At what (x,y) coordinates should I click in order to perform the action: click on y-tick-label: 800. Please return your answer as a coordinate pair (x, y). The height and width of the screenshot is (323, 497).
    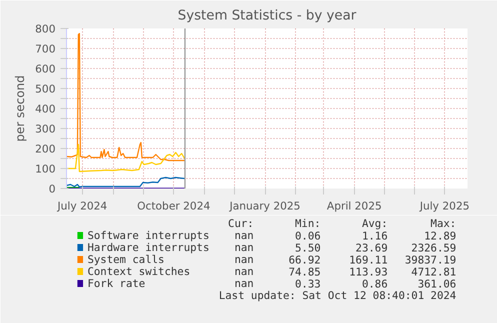
    Looking at the image, I should click on (45, 29).